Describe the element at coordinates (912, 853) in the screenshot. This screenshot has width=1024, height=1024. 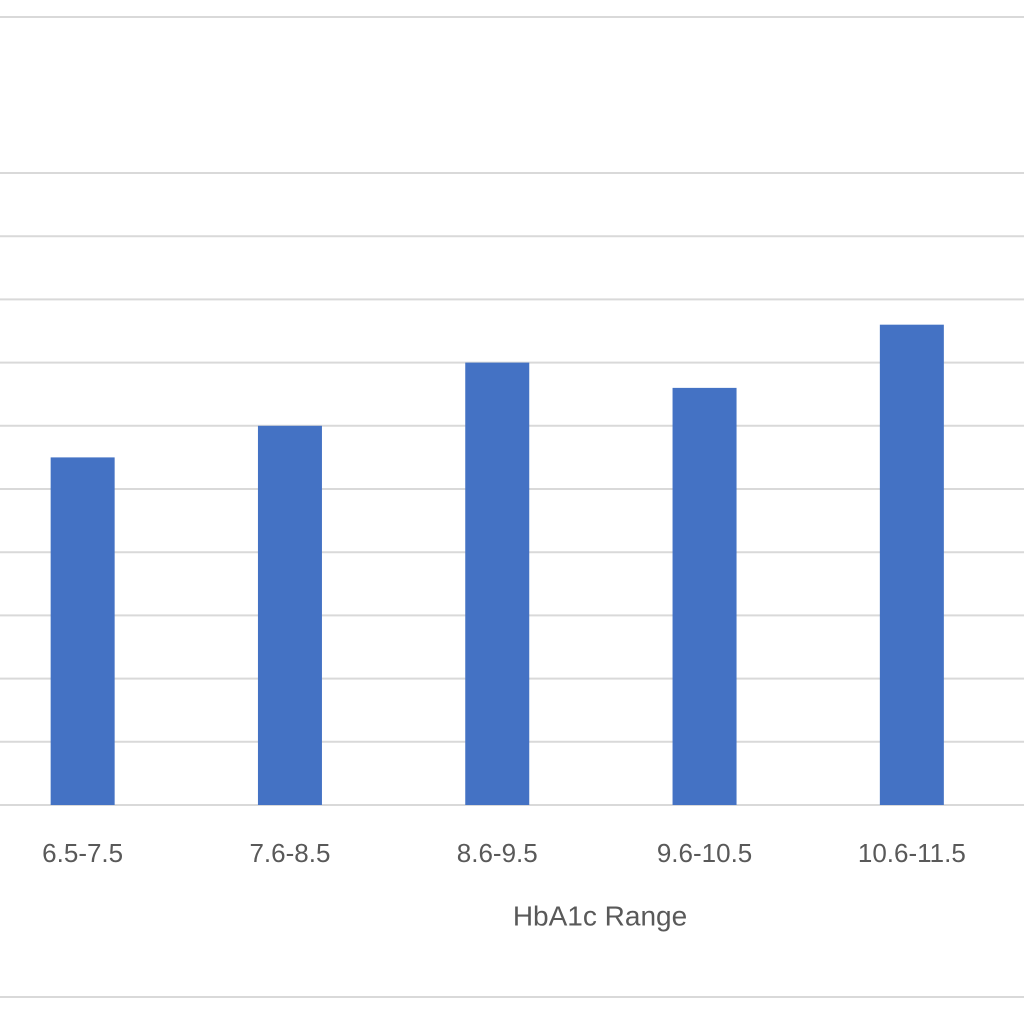
I see `x-tick-label: 10.6-11.5` at that location.